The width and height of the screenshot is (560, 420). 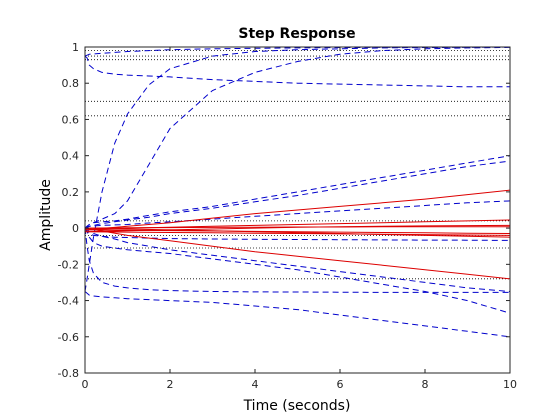 I want to click on x-tick-label-4: 8, so click(x=425, y=384).